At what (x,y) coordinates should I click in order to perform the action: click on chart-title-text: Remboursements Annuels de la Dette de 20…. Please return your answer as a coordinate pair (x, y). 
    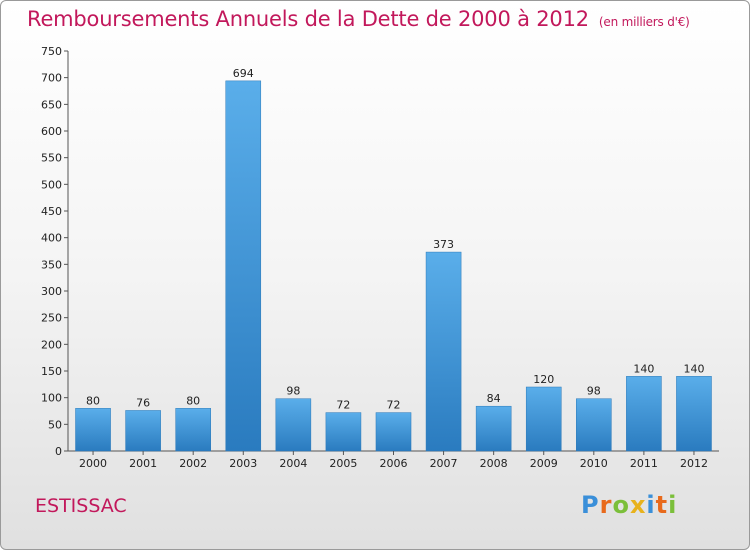
    Looking at the image, I should click on (308, 19).